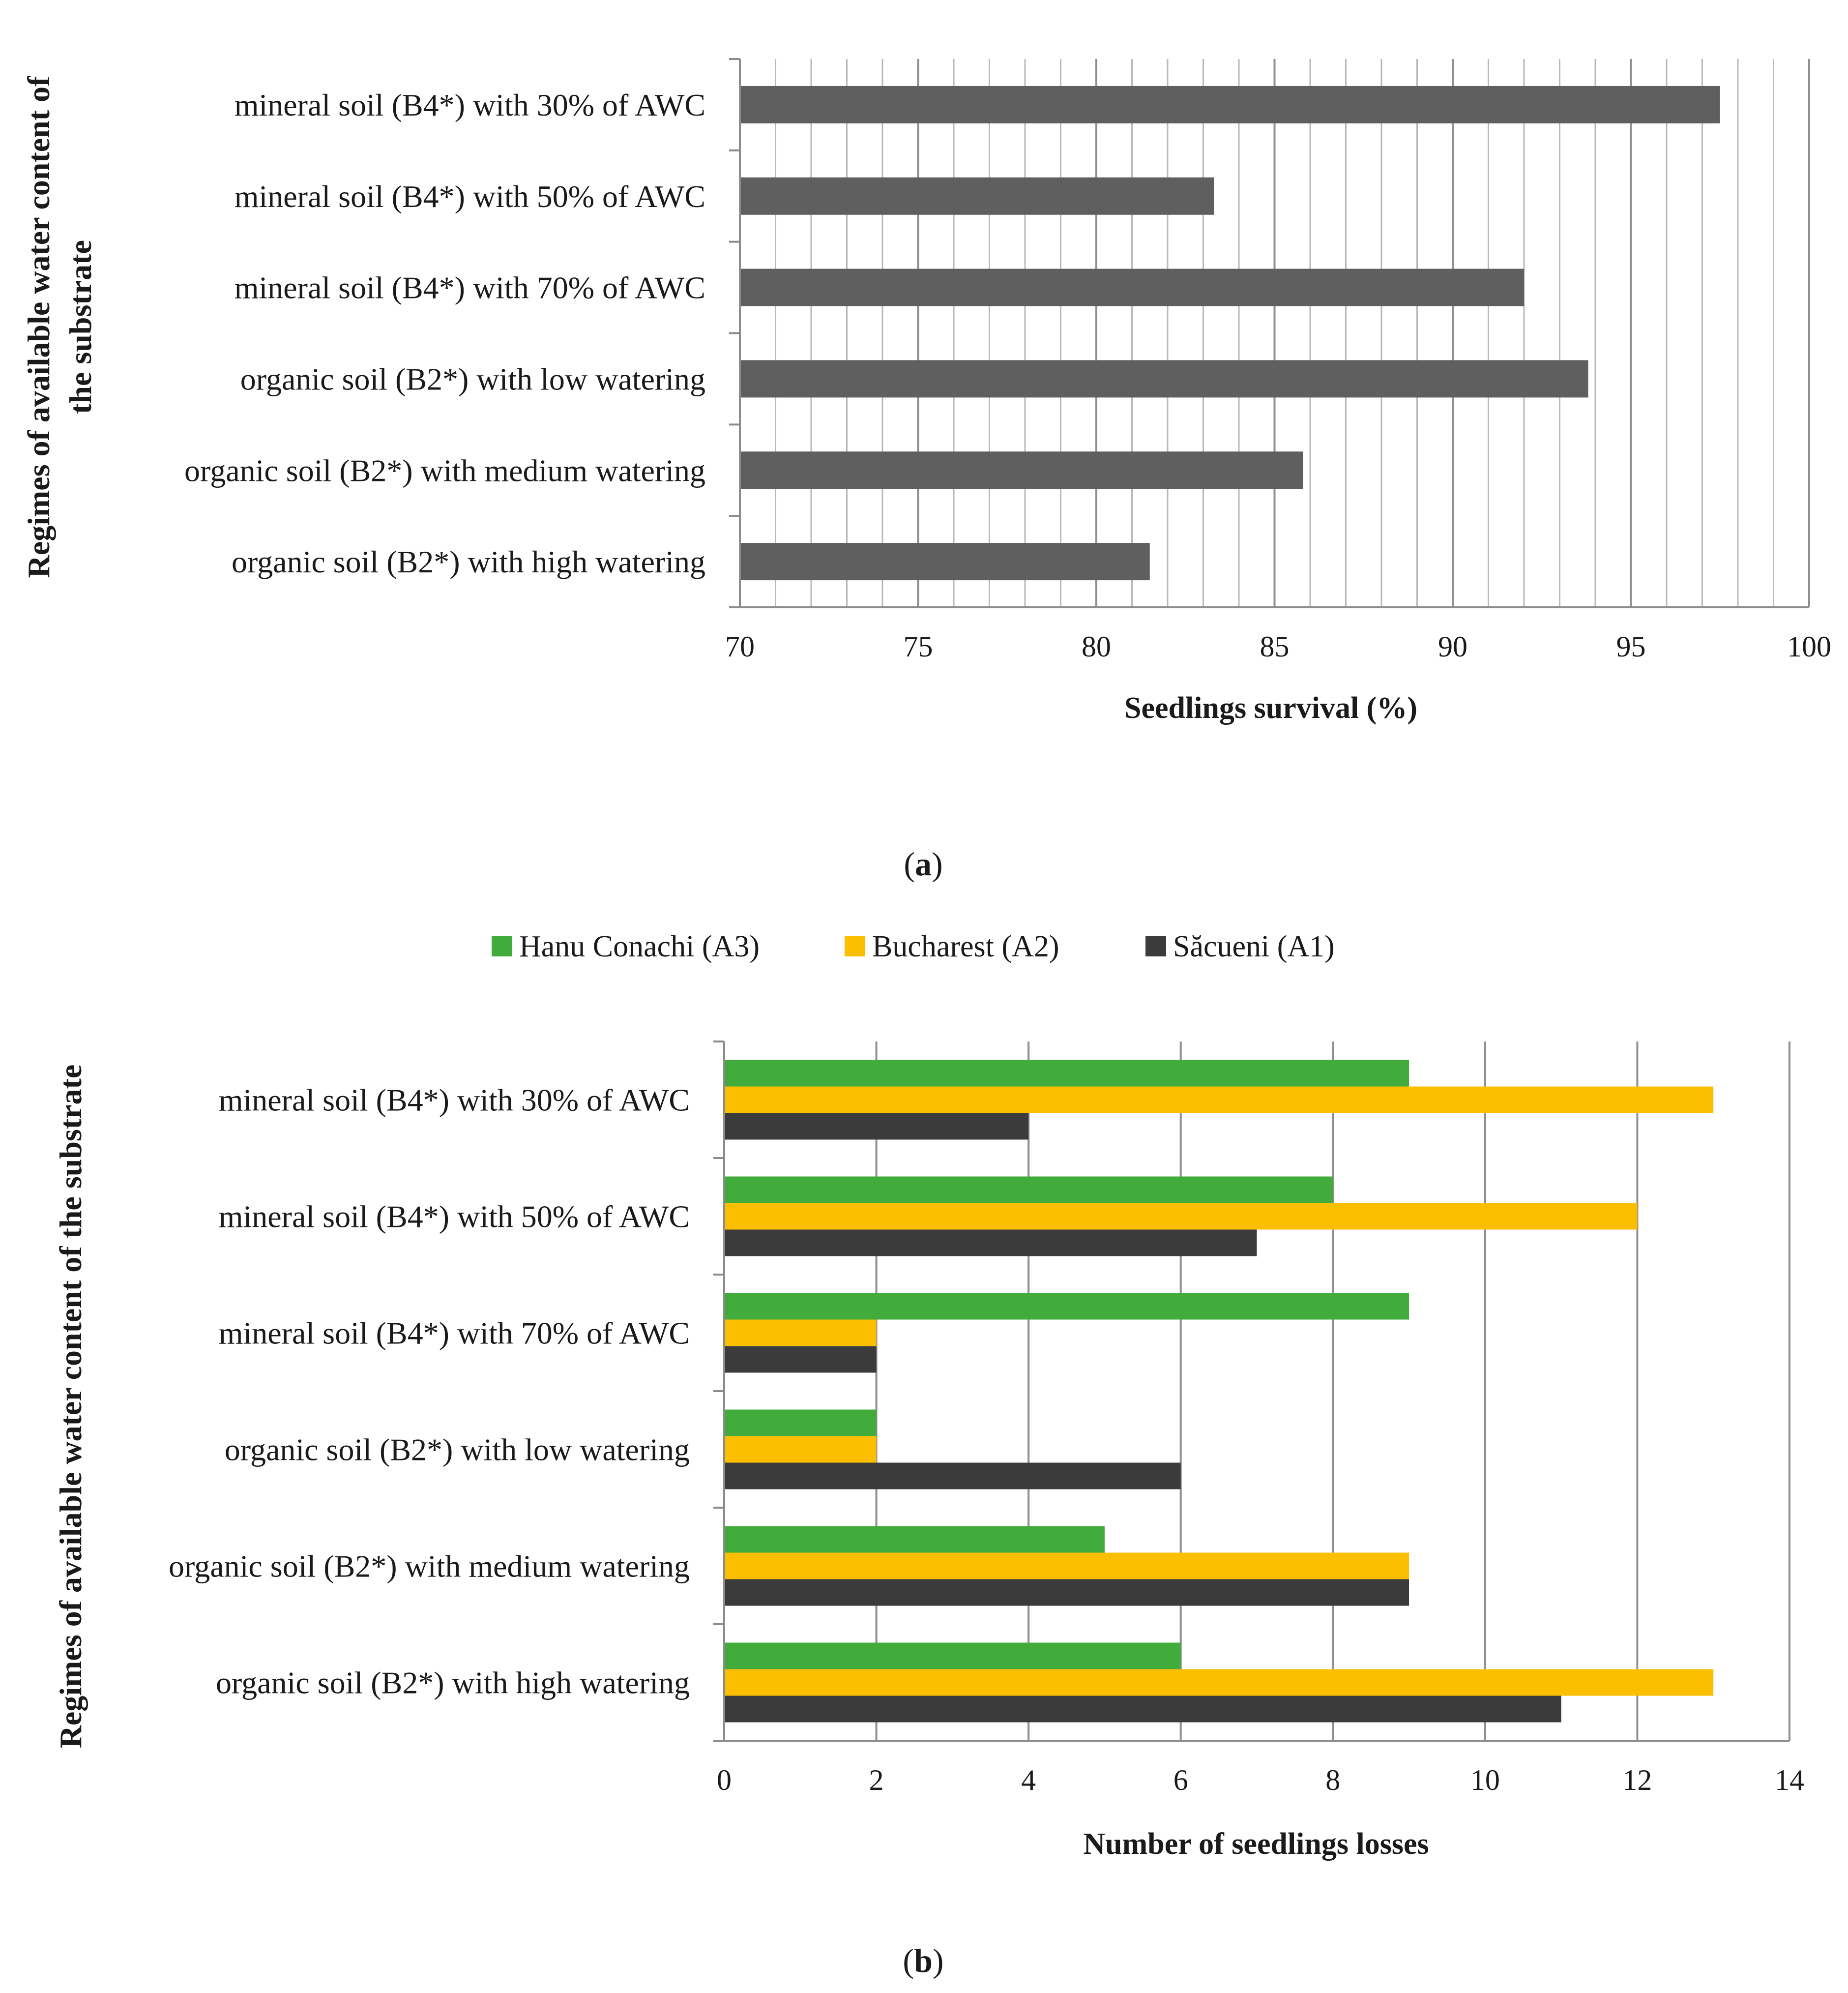 The image size is (1848, 1993). What do you see at coordinates (1254, 946) in the screenshot?
I see `legend-label: Săcueni (A1)` at bounding box center [1254, 946].